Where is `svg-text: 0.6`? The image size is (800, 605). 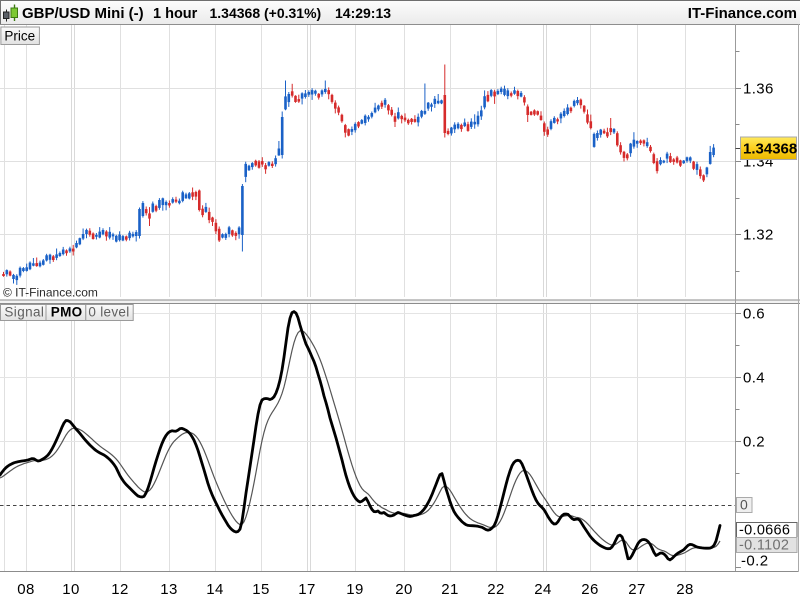
svg-text: 0.6 is located at coordinates (754, 314).